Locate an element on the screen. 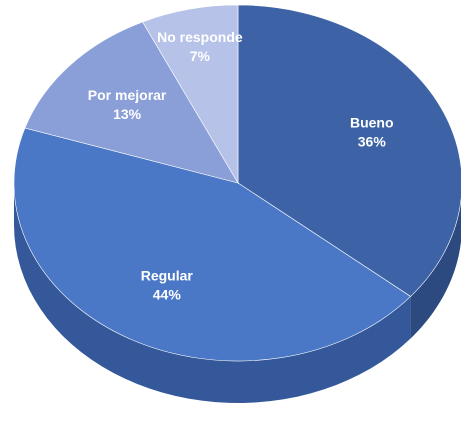 Image resolution: width=461 pixels, height=431 pixels. slice-value-label: 13% is located at coordinates (127, 114).